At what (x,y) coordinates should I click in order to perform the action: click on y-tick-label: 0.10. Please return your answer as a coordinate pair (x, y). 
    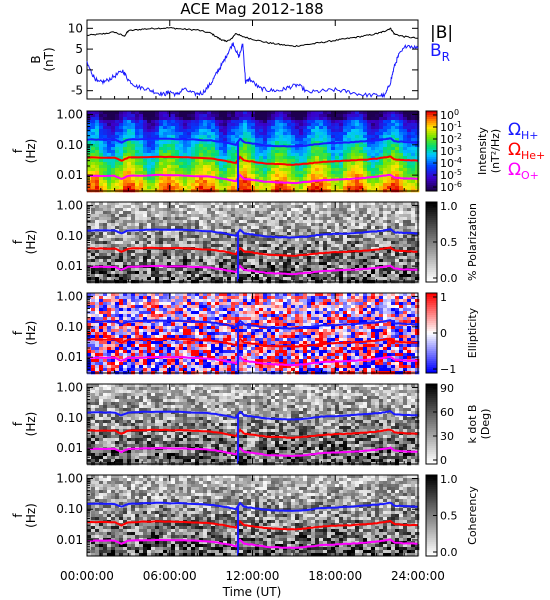
    Looking at the image, I should click on (69, 236).